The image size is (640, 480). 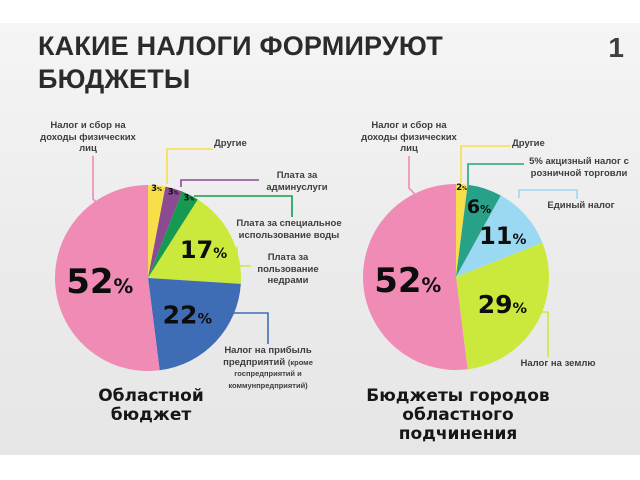 What do you see at coordinates (528, 143) in the screenshot?
I see `callout-other-right: Другие` at bounding box center [528, 143].